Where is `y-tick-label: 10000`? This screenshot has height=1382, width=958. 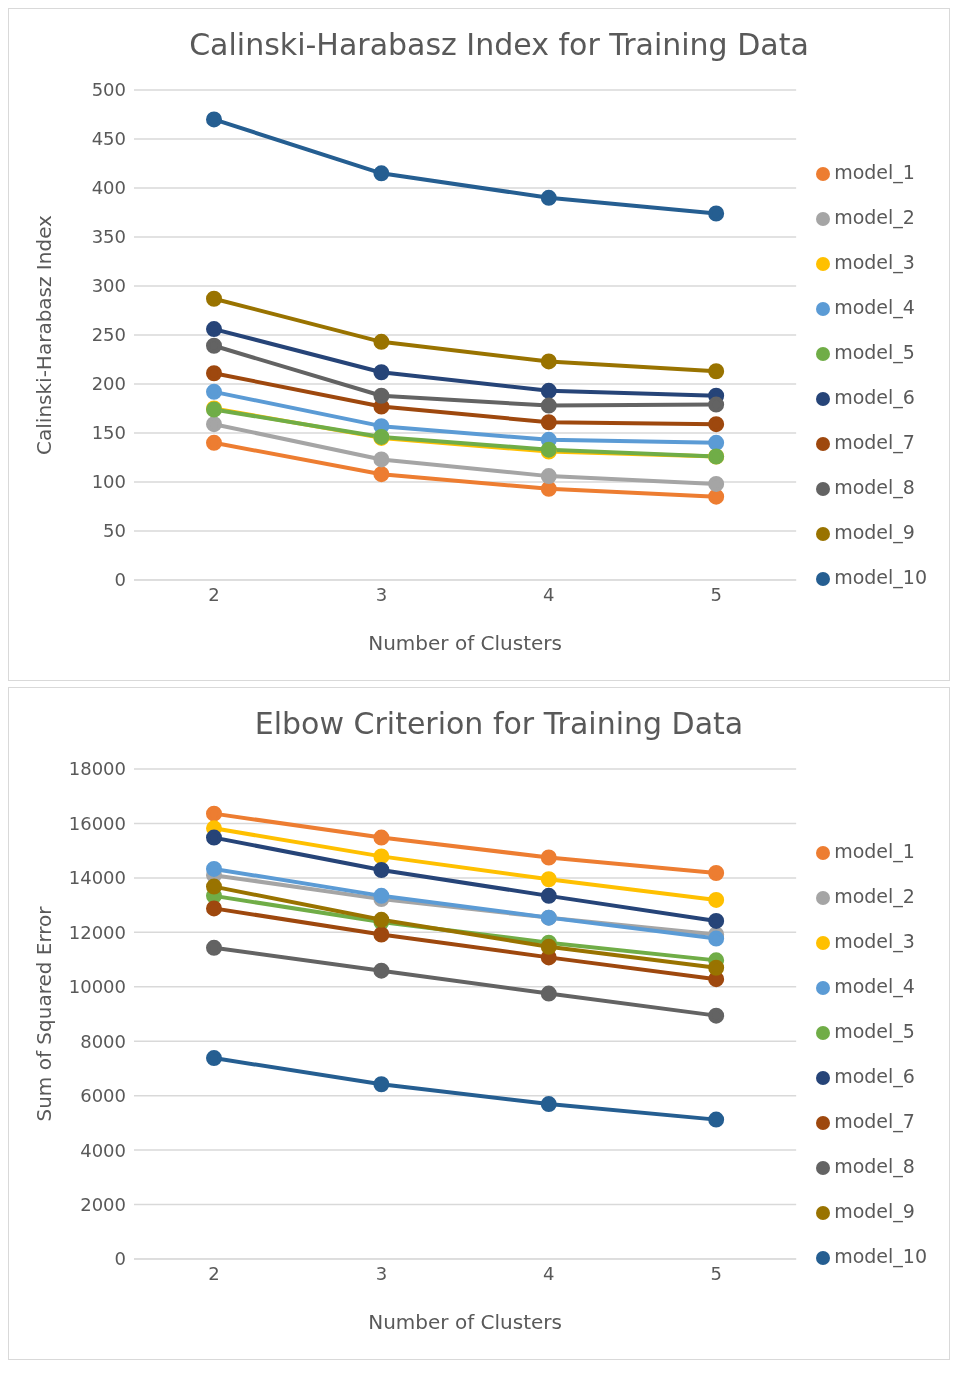 y-tick-label: 10000 is located at coordinates (97, 987).